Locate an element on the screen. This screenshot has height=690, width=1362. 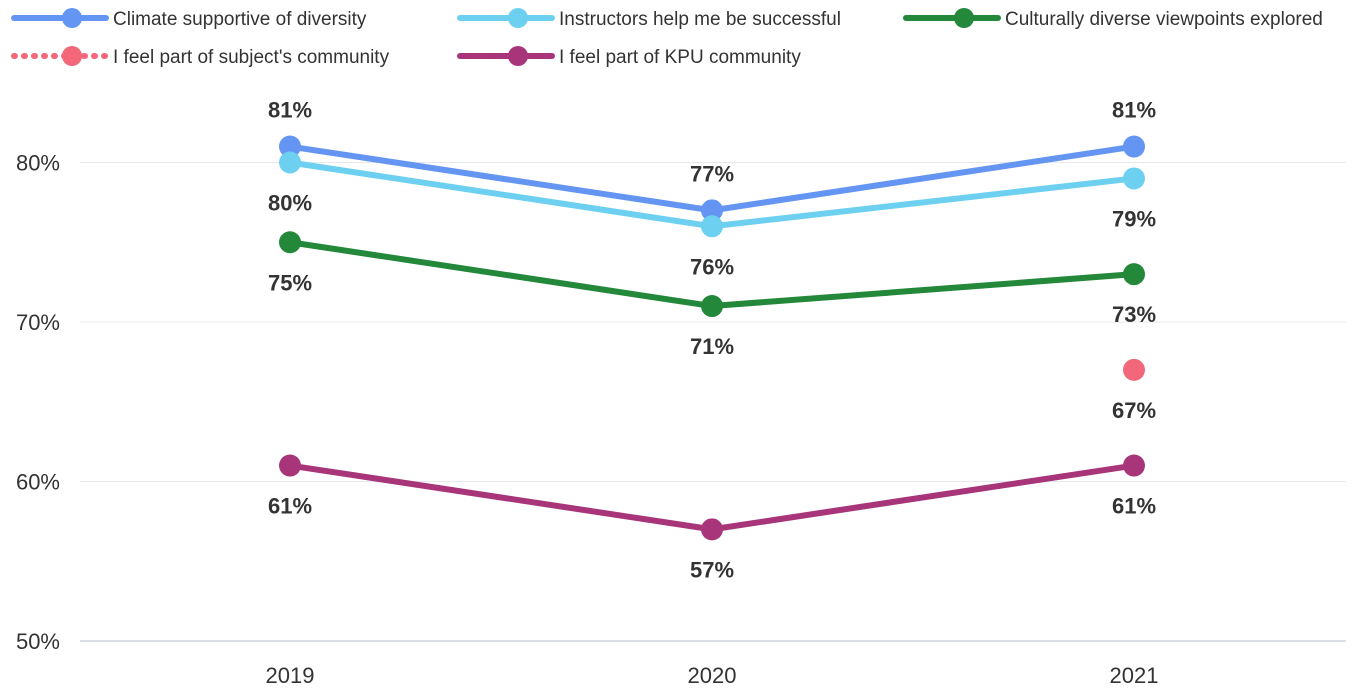
y-tick-label: 70% is located at coordinates (38, 322).